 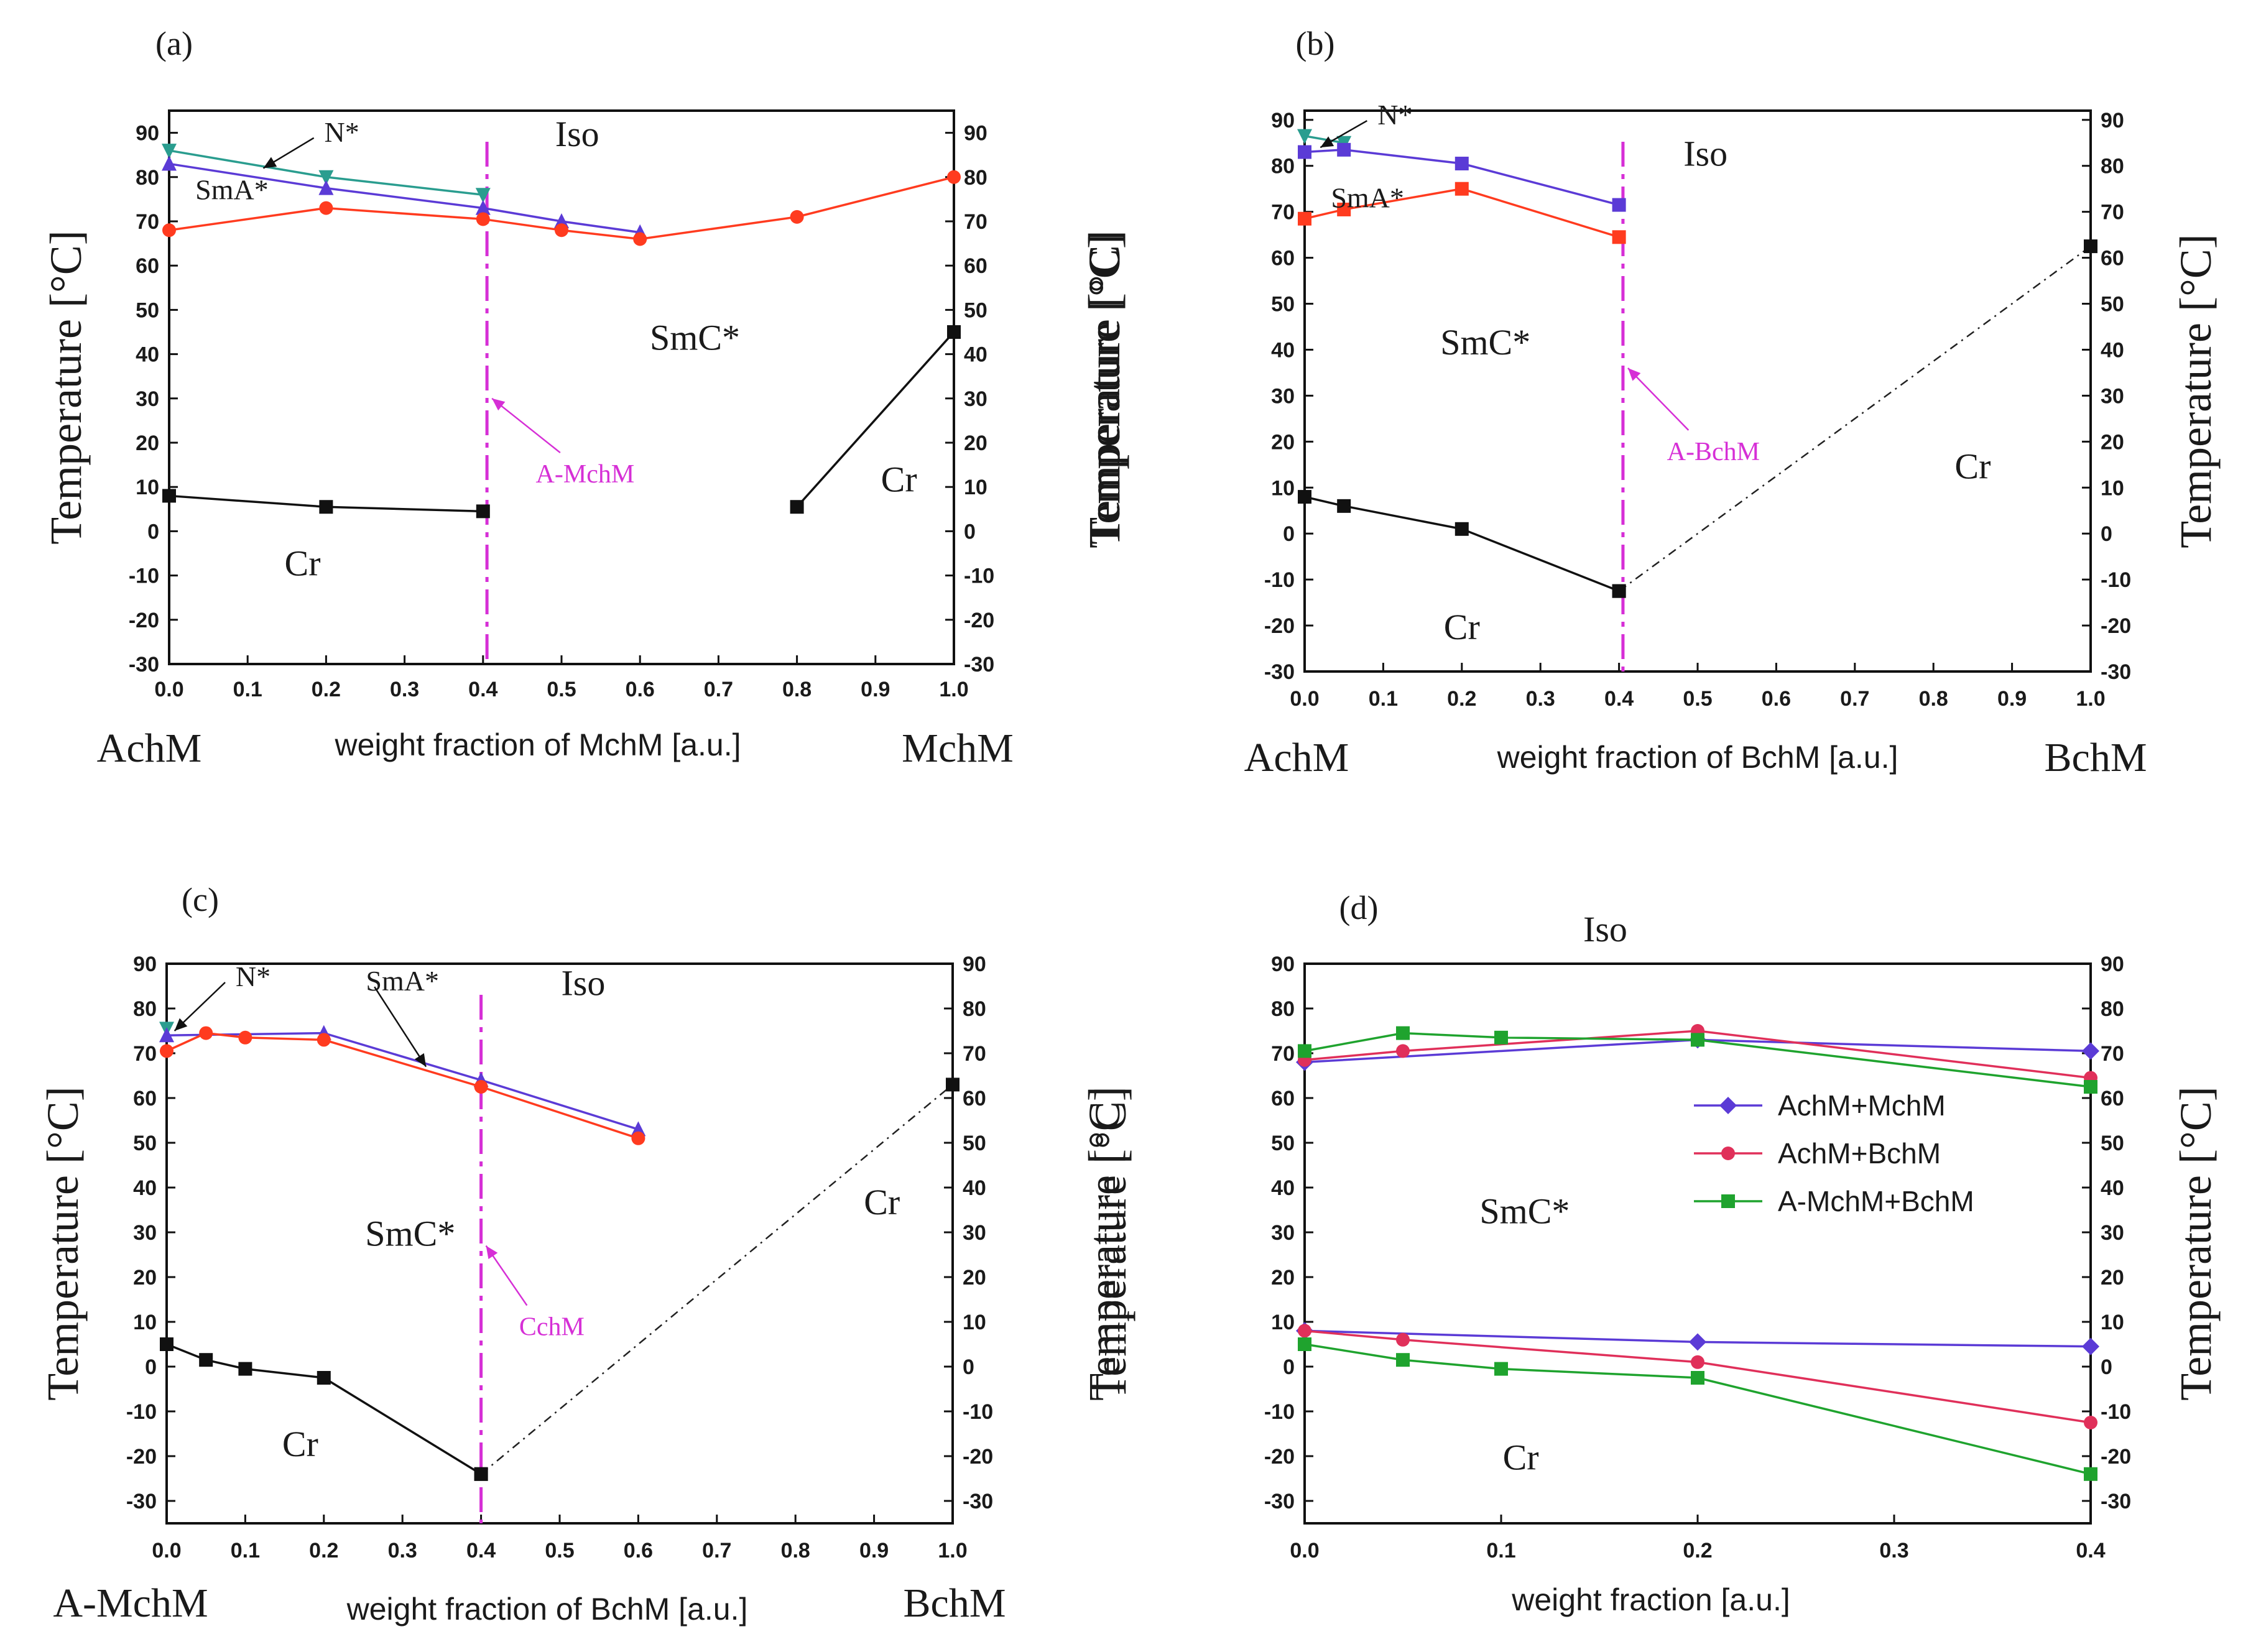 I want to click on series-achm-bchm-cr, so click(x=1697, y=1376).